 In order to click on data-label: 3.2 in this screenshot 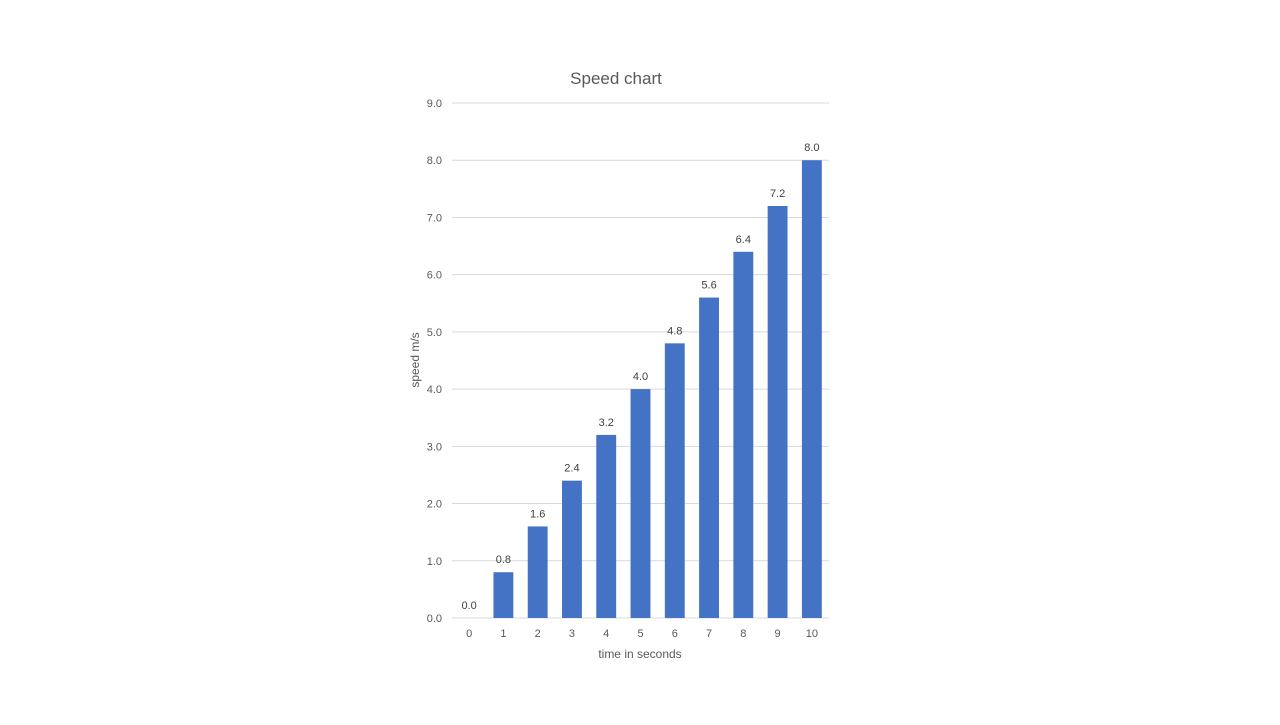, I will do `click(606, 423)`.